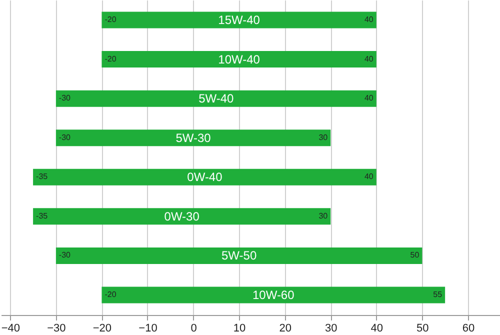  Describe the element at coordinates (415, 255) in the screenshot. I see `annotation: 50` at that location.